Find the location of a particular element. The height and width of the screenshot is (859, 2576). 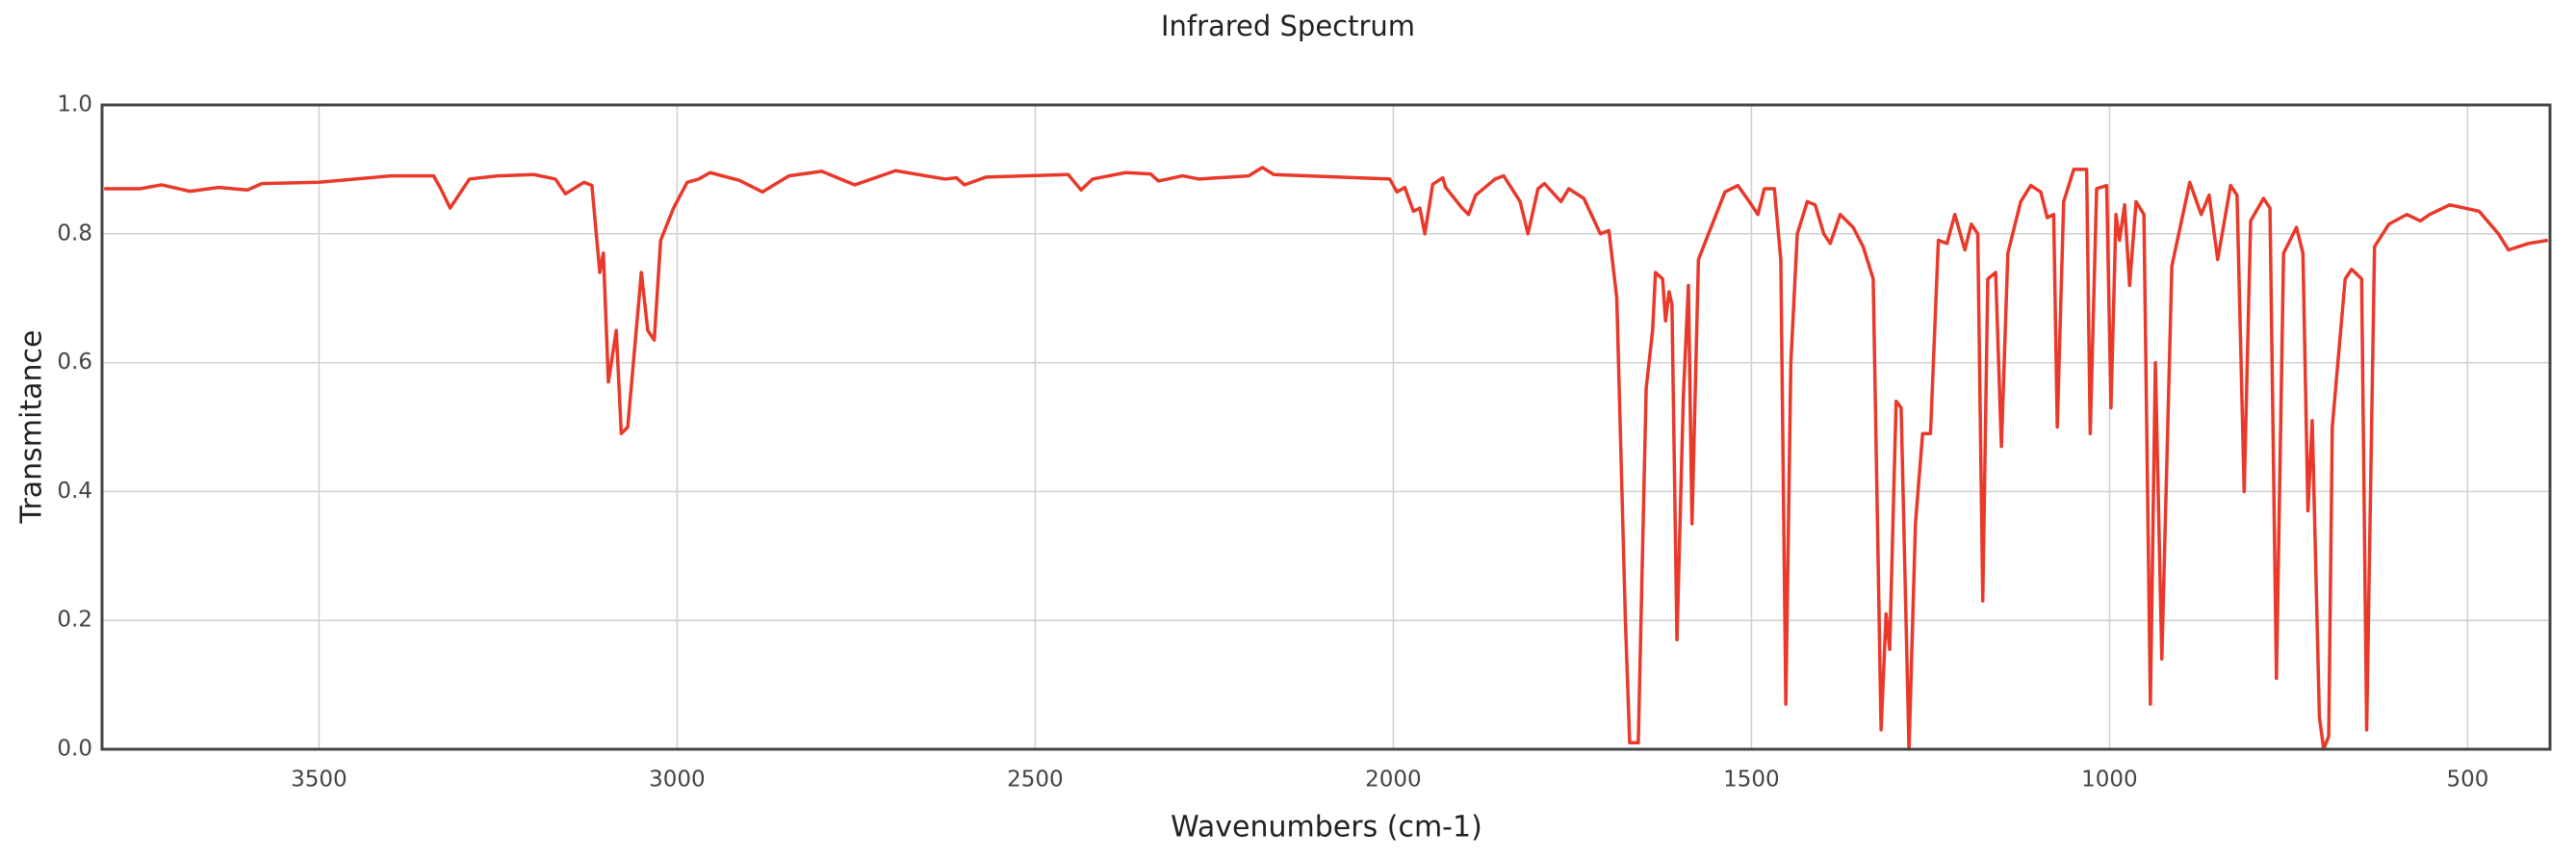

y-tick-label: 0.6 is located at coordinates (74, 362).